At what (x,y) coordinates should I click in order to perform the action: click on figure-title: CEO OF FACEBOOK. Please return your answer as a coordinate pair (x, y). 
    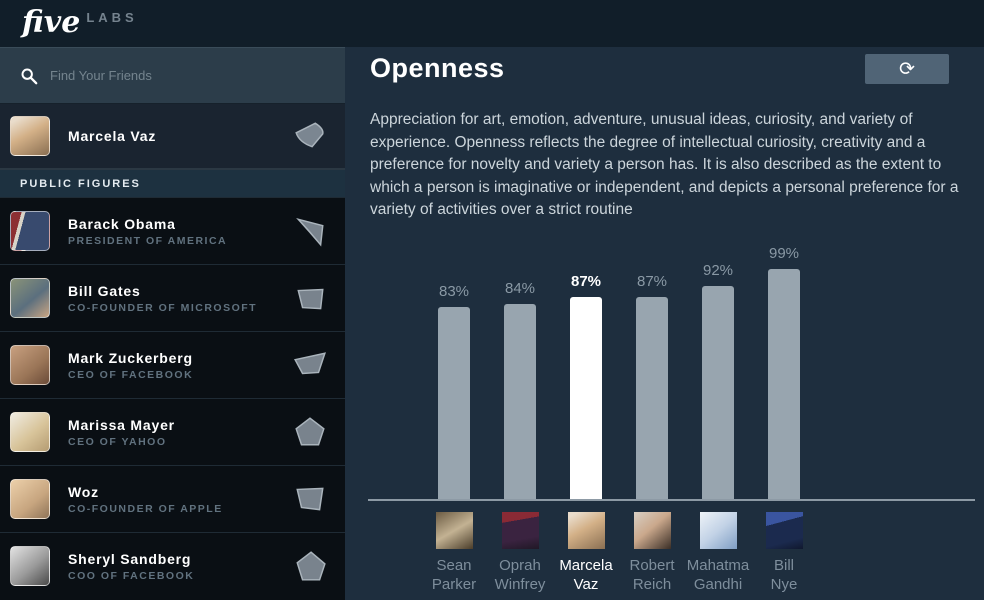
    Looking at the image, I should click on (131, 374).